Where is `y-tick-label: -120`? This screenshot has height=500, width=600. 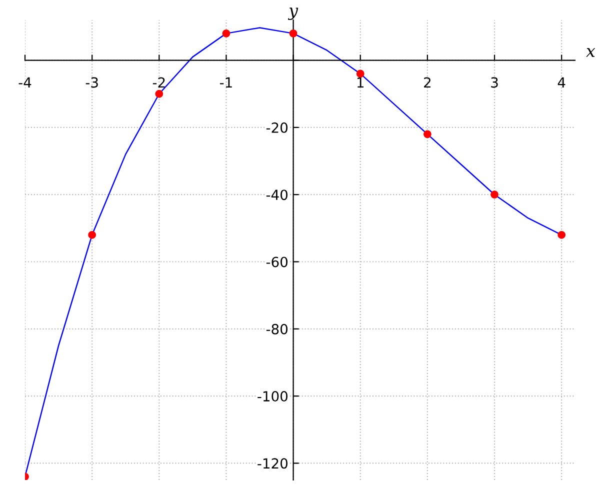 y-tick-label: -120 is located at coordinates (273, 463).